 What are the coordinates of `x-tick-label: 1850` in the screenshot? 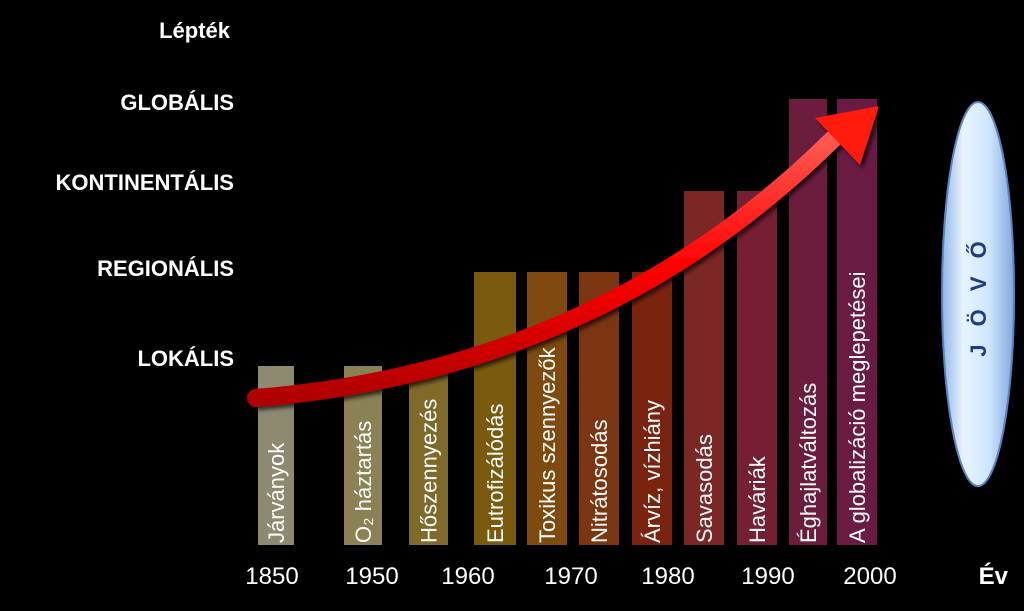 It's located at (271, 576).